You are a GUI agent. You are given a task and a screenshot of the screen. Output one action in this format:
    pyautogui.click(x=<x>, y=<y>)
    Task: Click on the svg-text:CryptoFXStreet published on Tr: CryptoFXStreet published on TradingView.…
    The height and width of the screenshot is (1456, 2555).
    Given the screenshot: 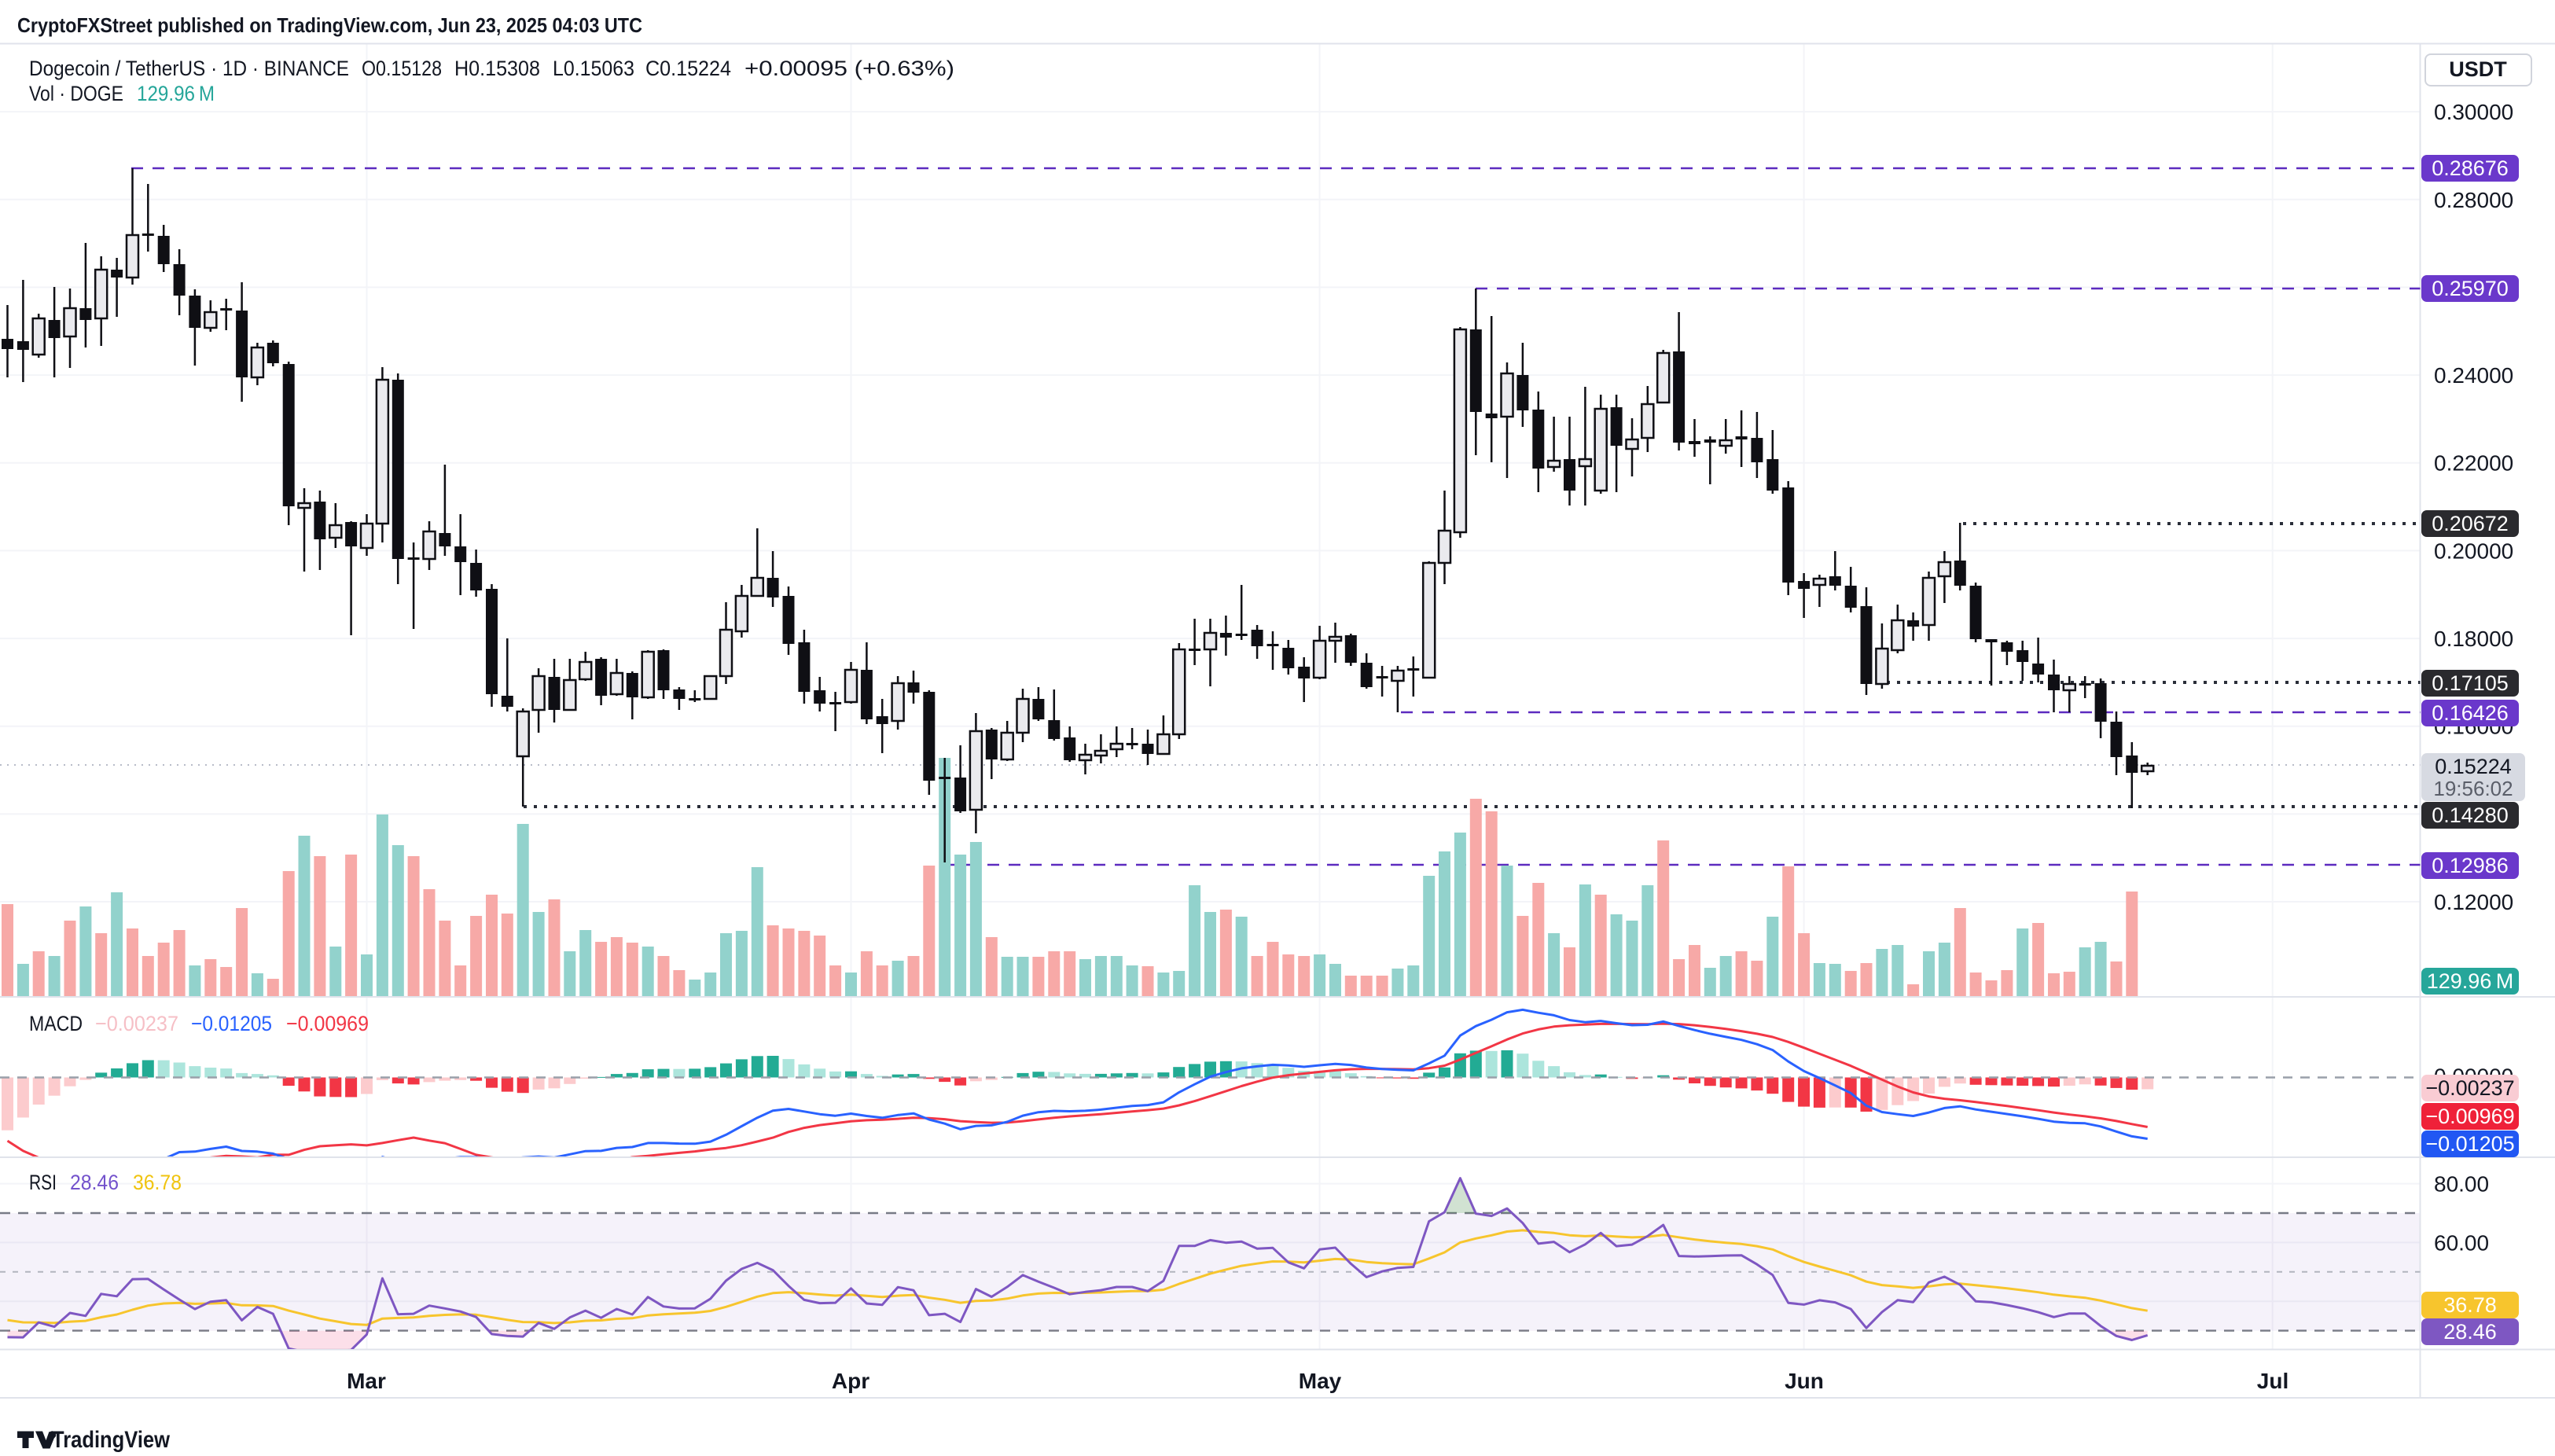 What is the action you would take?
    pyautogui.click(x=329, y=25)
    